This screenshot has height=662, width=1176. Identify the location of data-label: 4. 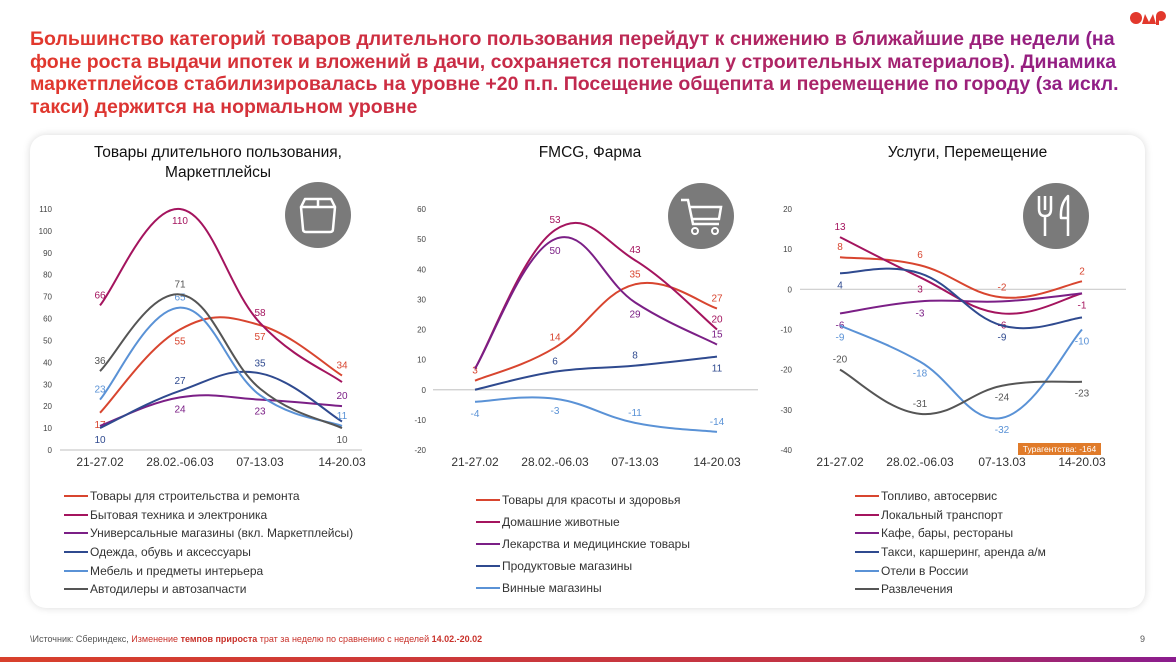
(840, 285).